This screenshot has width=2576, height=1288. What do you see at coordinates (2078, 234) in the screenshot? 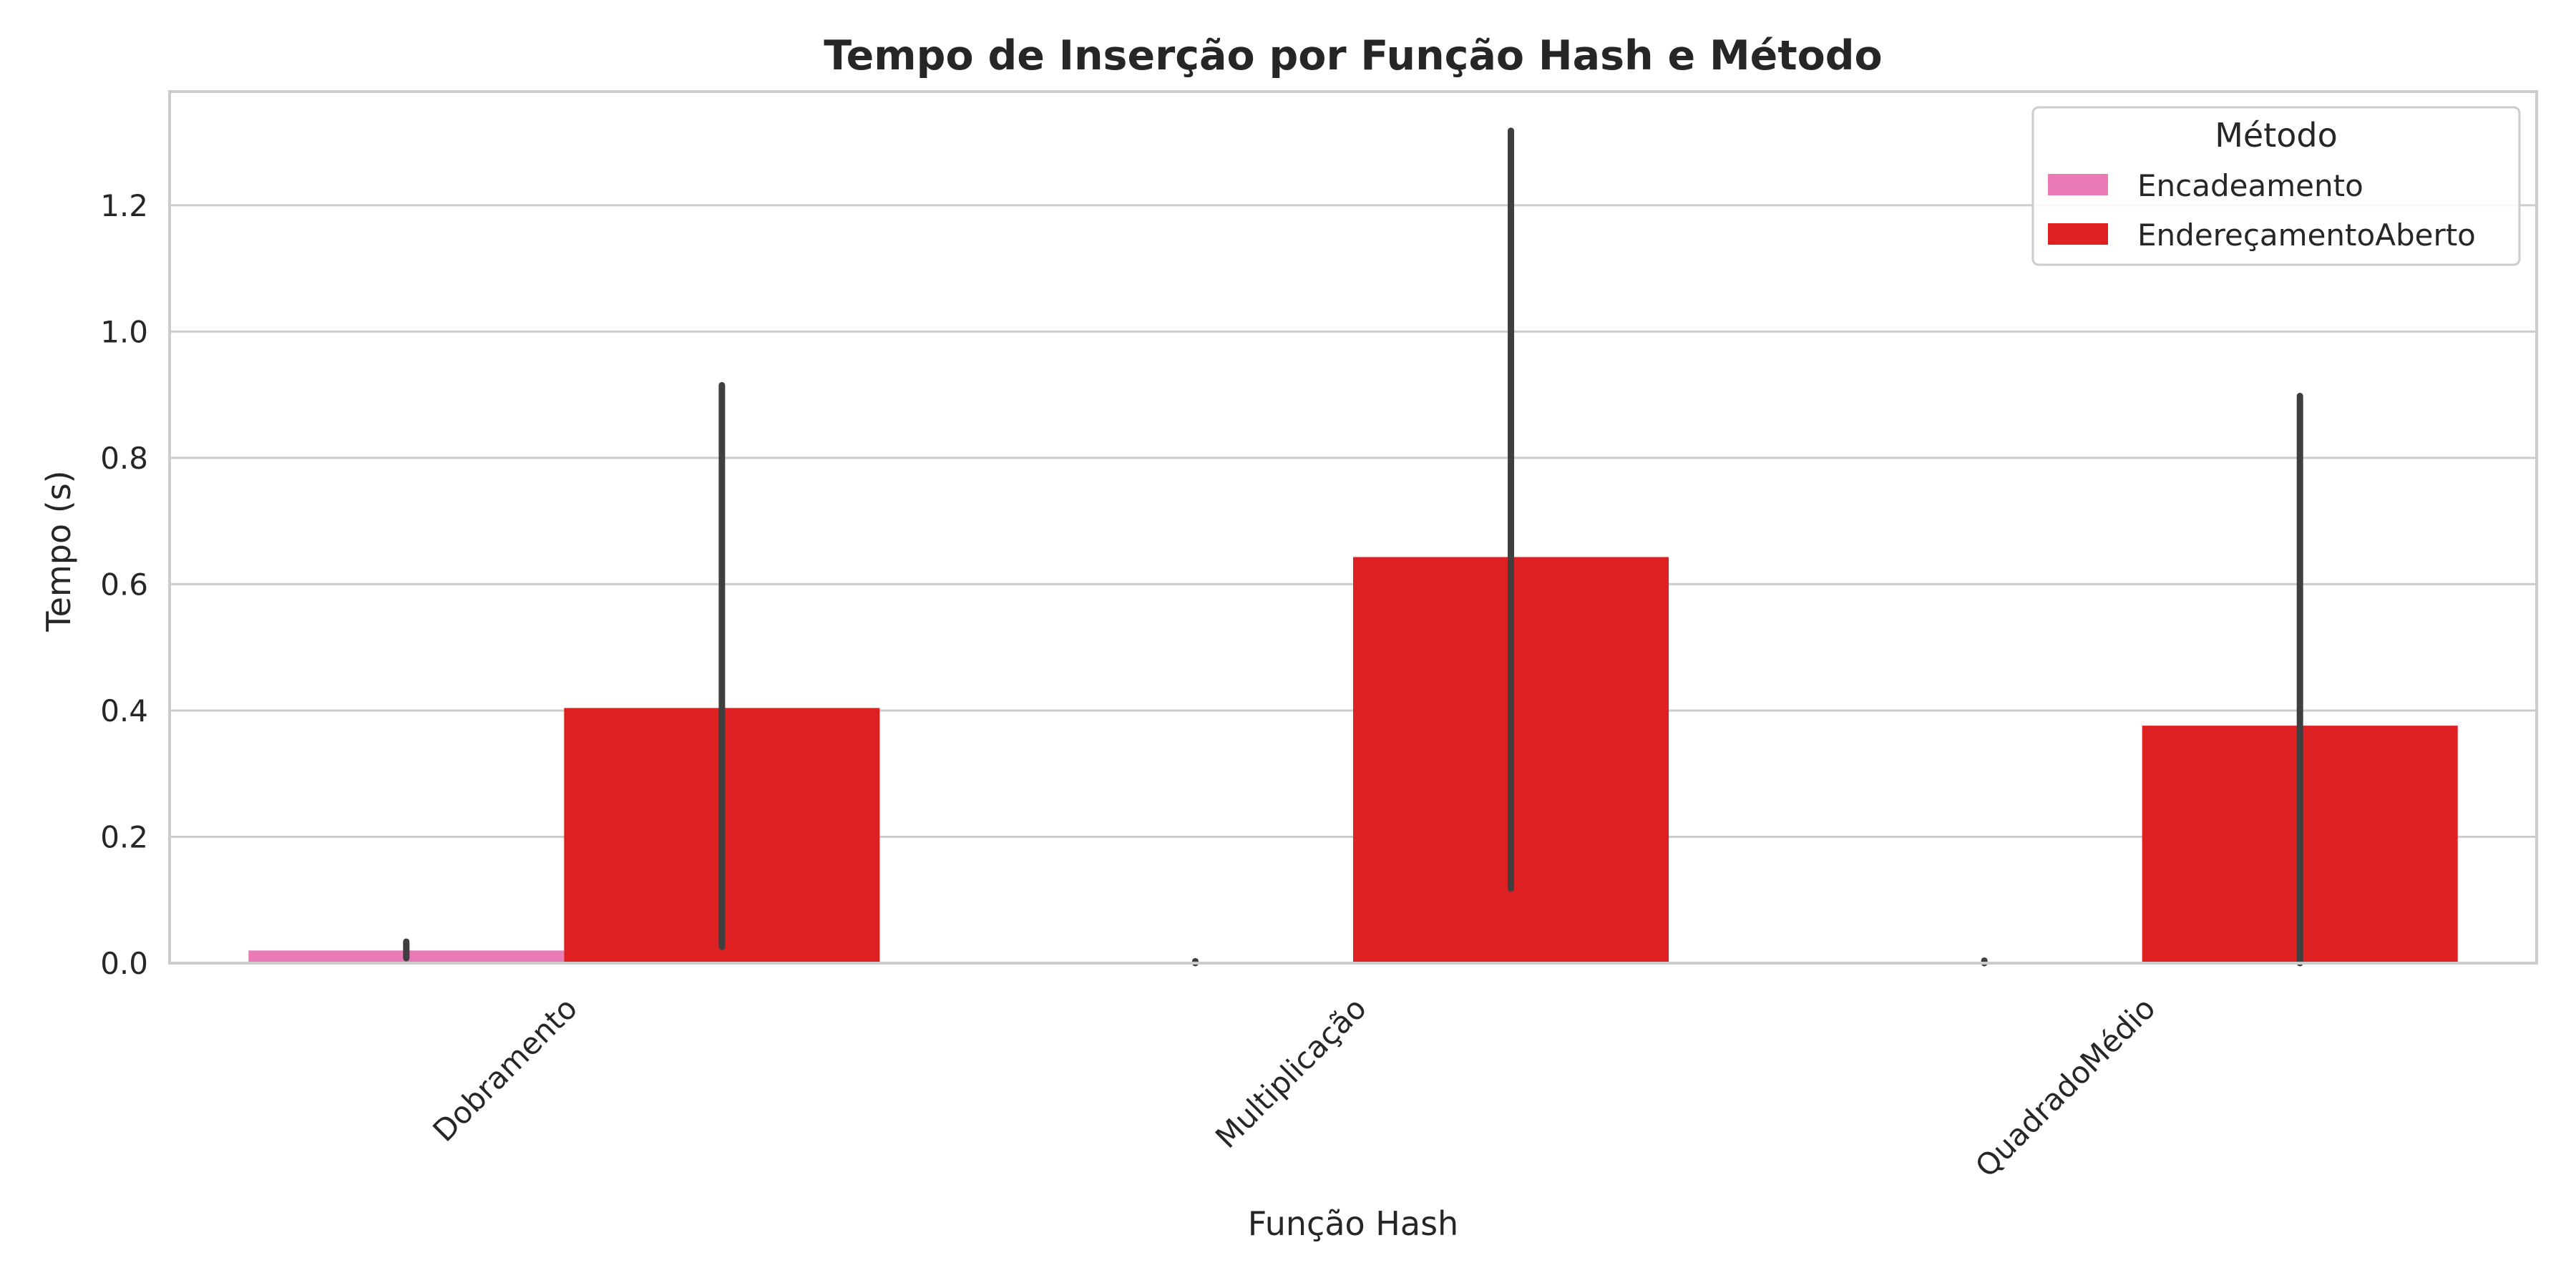
I see `legend-swatch-enderecamento-aberto` at bounding box center [2078, 234].